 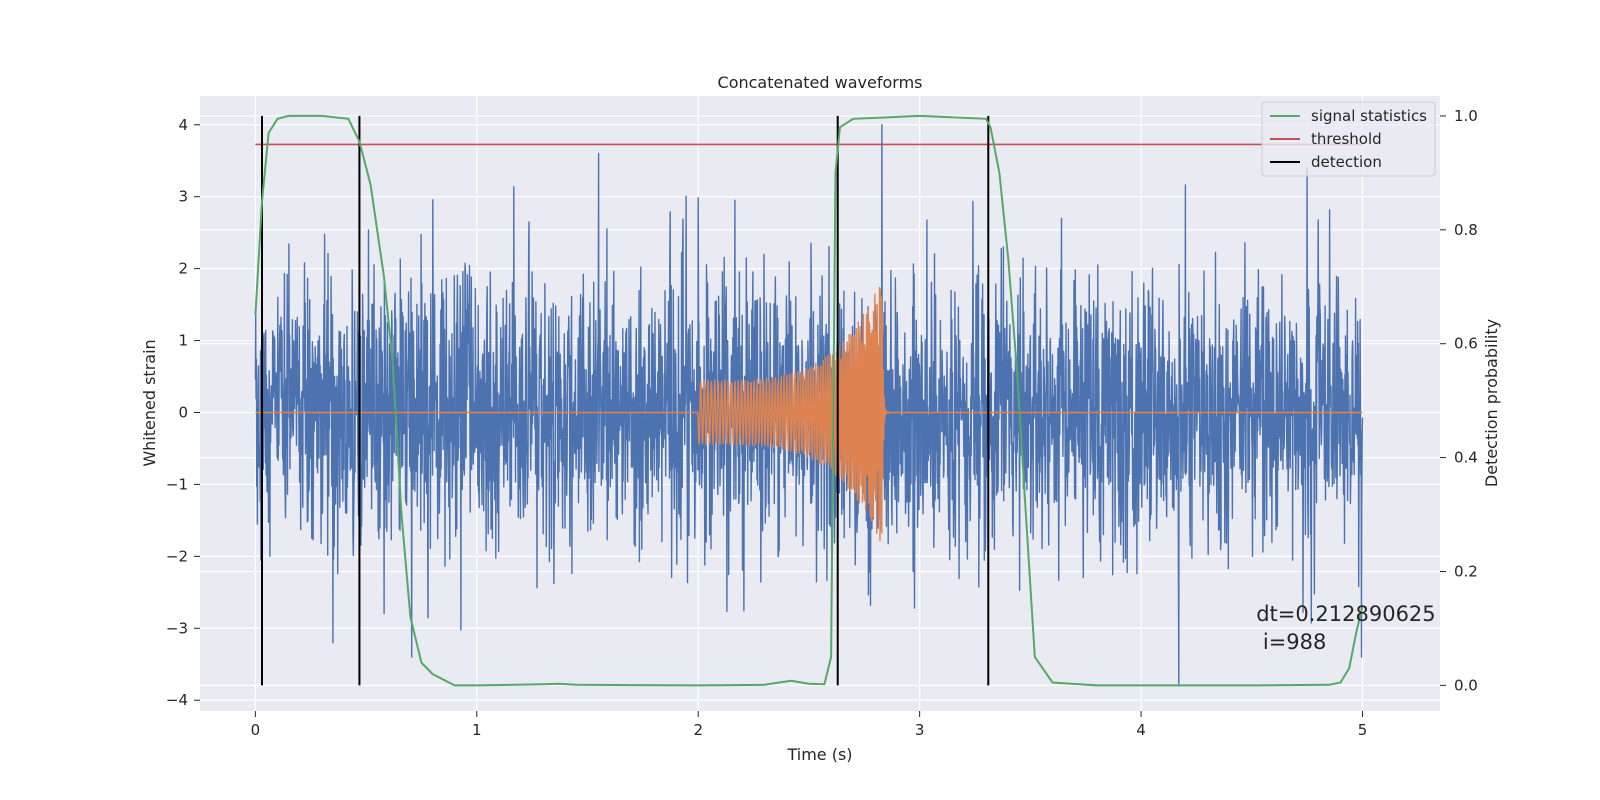 I want to click on legend-label-detection: detection, so click(x=1346, y=162).